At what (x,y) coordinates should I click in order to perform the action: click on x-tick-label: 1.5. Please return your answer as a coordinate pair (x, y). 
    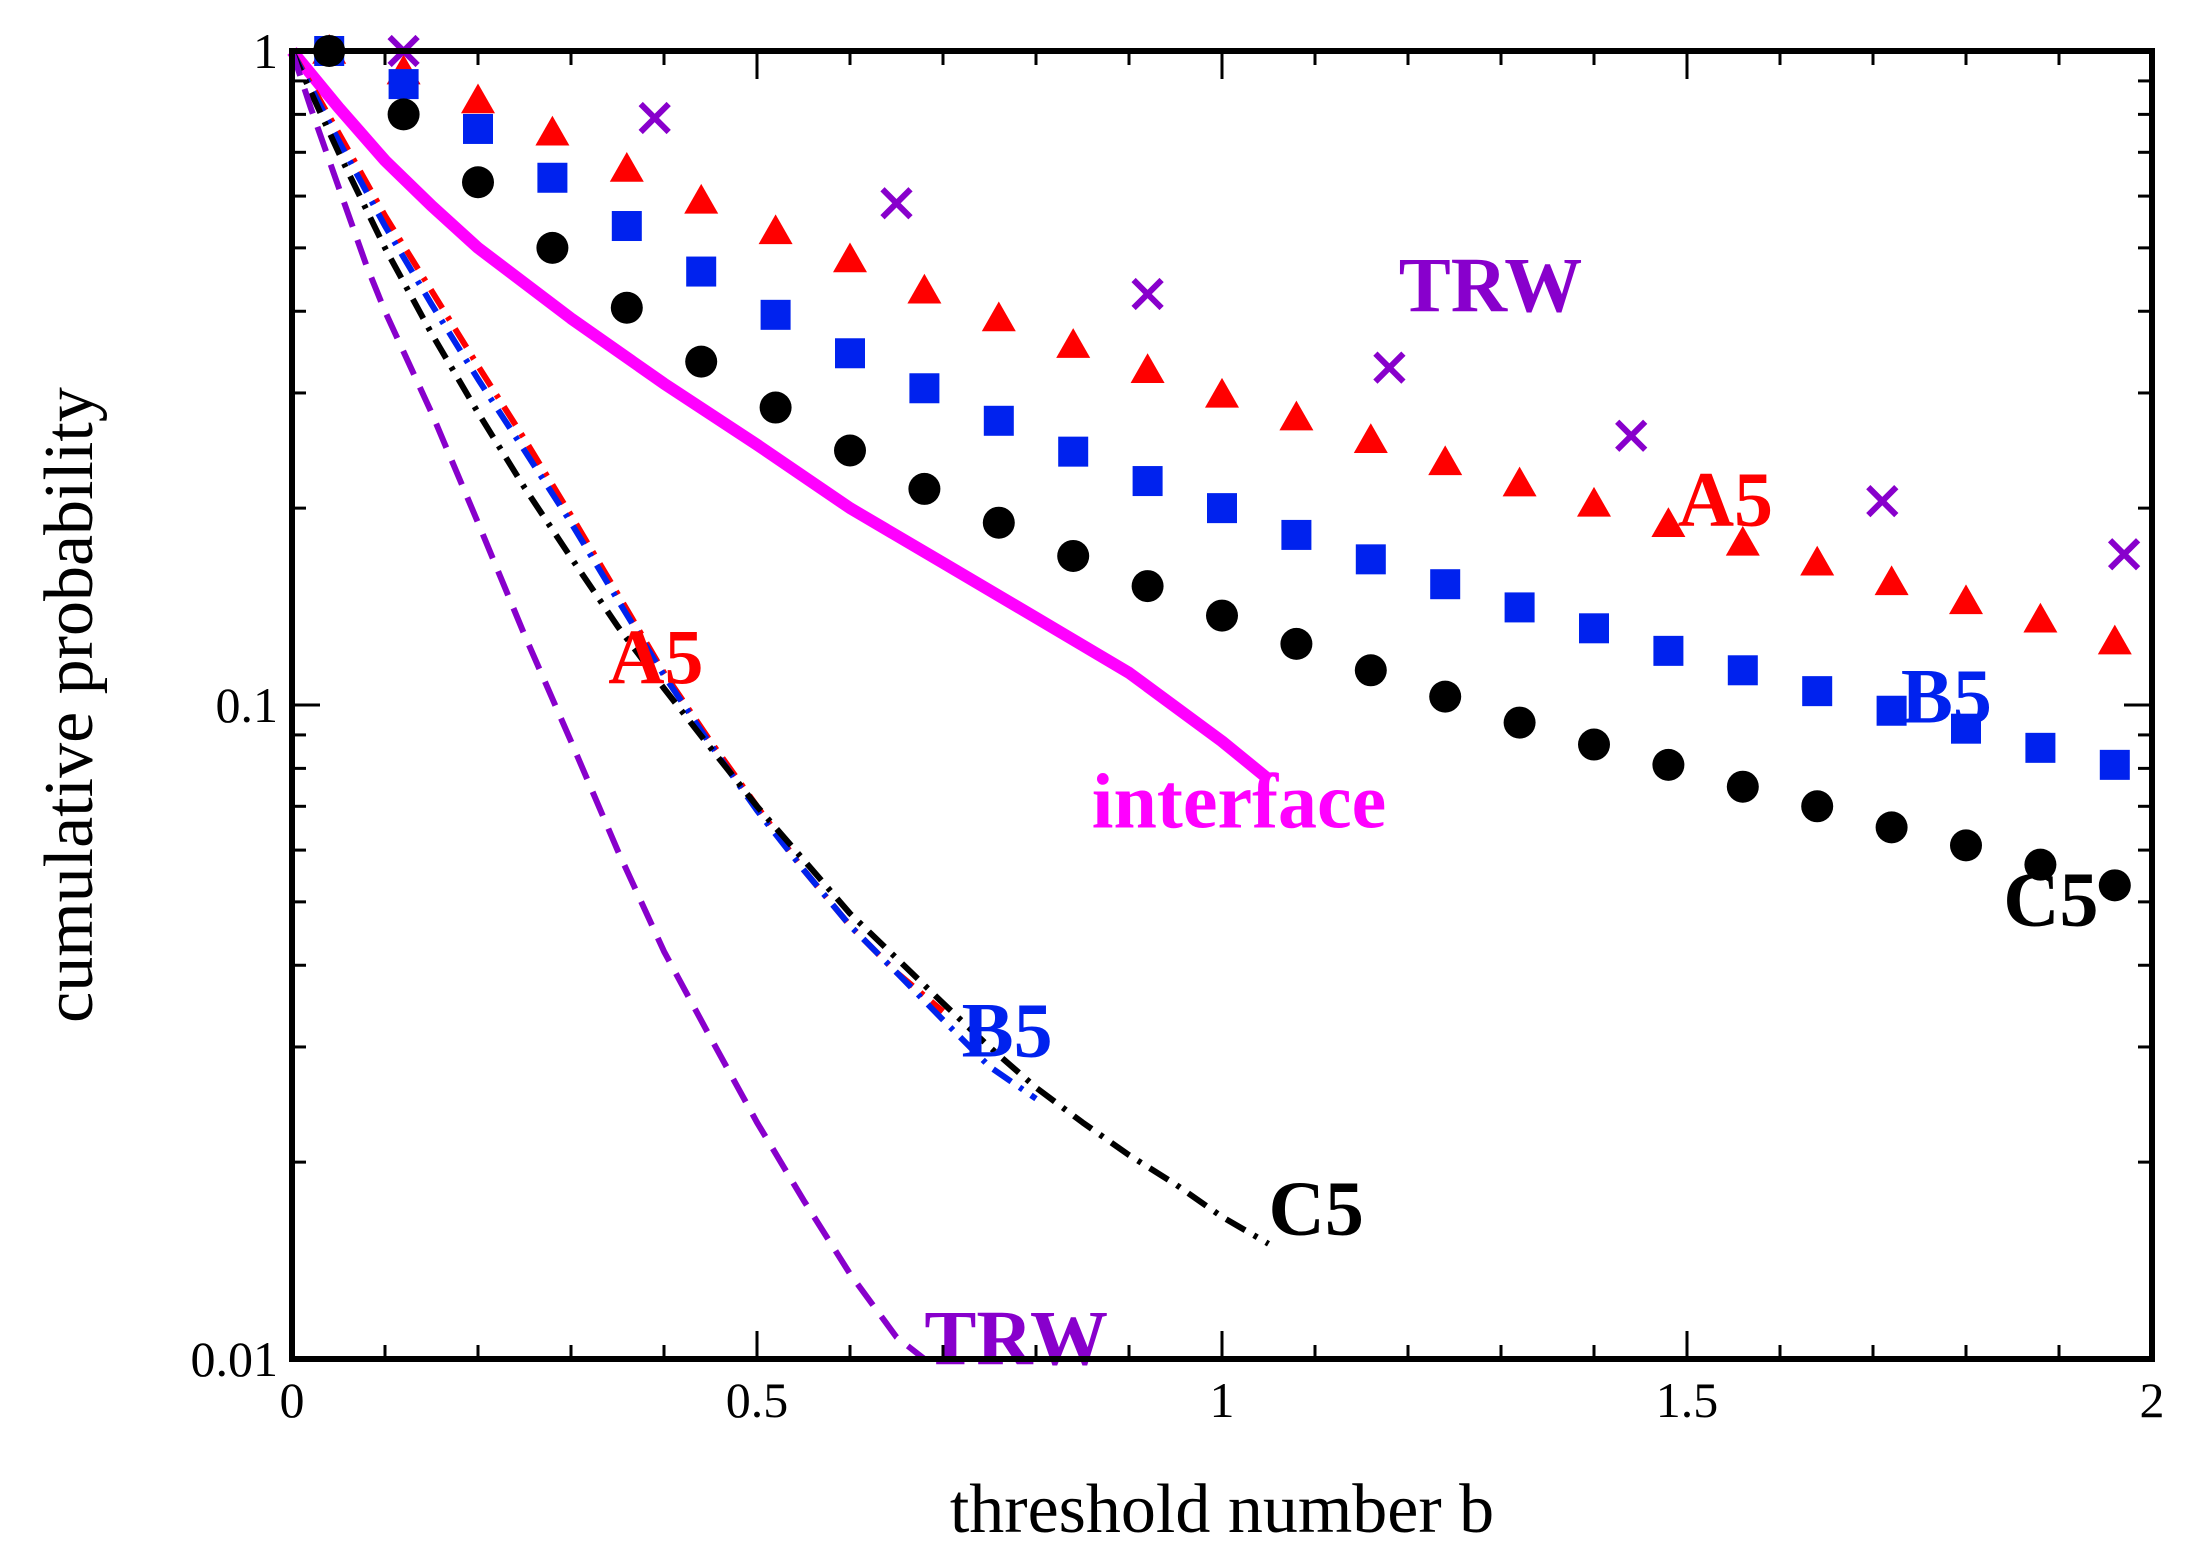
    Looking at the image, I should click on (1687, 1400).